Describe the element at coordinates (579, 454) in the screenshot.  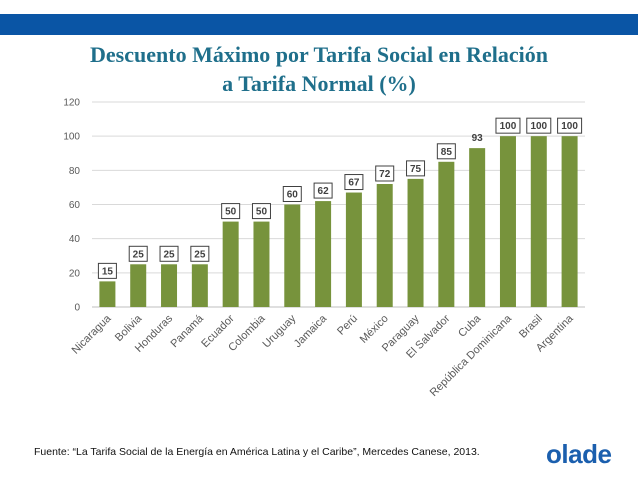
I see `olade-logo: olade` at that location.